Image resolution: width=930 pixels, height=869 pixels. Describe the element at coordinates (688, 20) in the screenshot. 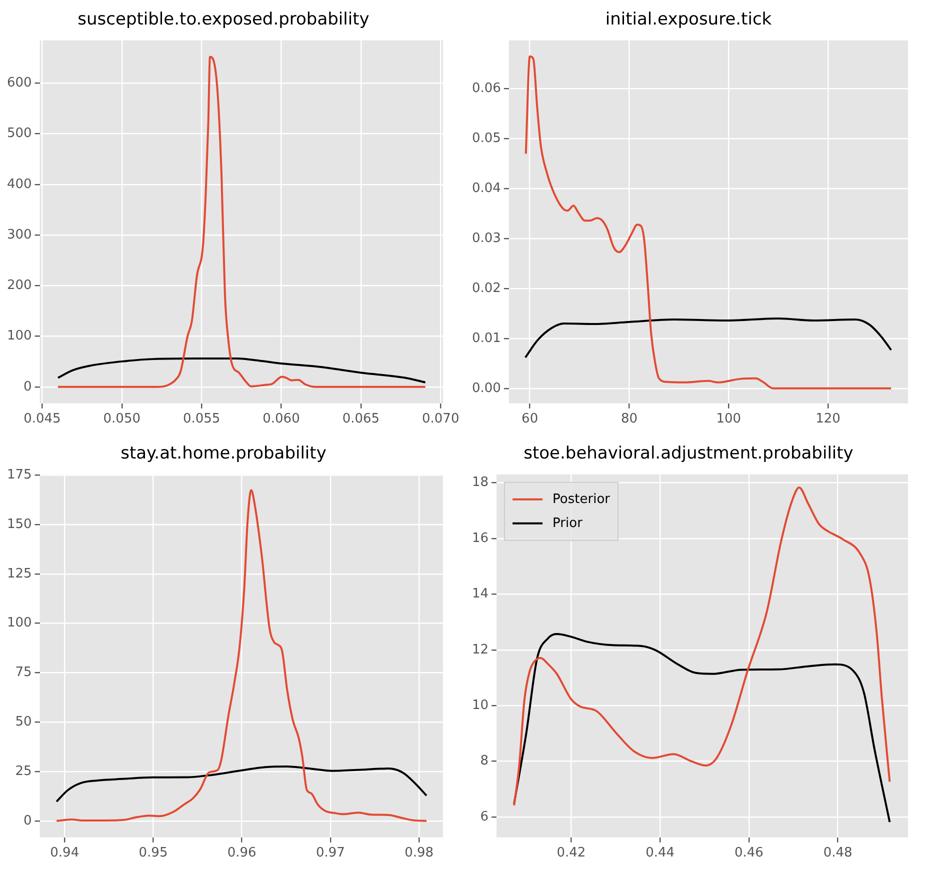

I see `chart-title: initial.exposure.tick` at that location.